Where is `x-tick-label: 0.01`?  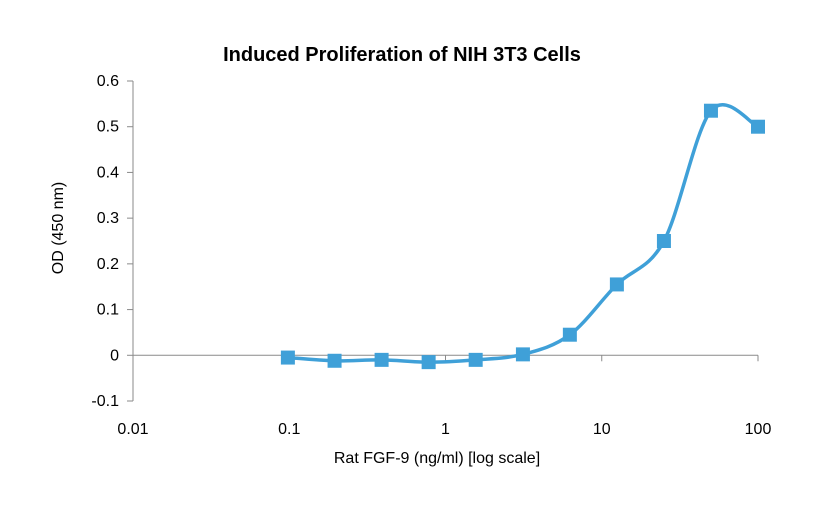 x-tick-label: 0.01 is located at coordinates (132, 429).